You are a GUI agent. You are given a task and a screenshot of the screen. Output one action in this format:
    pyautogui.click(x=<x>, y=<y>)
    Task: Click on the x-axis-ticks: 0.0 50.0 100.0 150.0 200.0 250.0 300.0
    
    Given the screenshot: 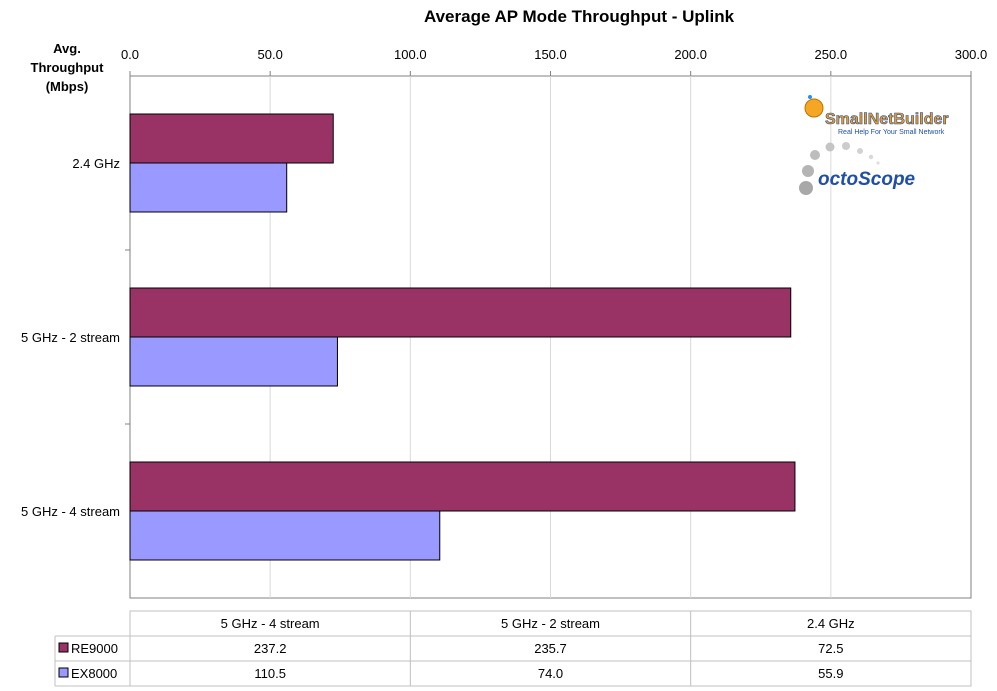 What is the action you would take?
    pyautogui.click(x=554, y=61)
    